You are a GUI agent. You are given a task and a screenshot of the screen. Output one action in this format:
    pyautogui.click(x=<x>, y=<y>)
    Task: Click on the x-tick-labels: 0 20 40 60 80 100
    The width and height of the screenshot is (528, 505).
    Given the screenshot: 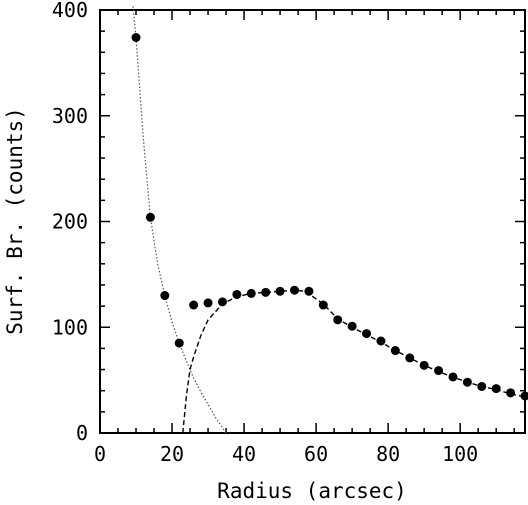 What is the action you would take?
    pyautogui.click(x=286, y=454)
    